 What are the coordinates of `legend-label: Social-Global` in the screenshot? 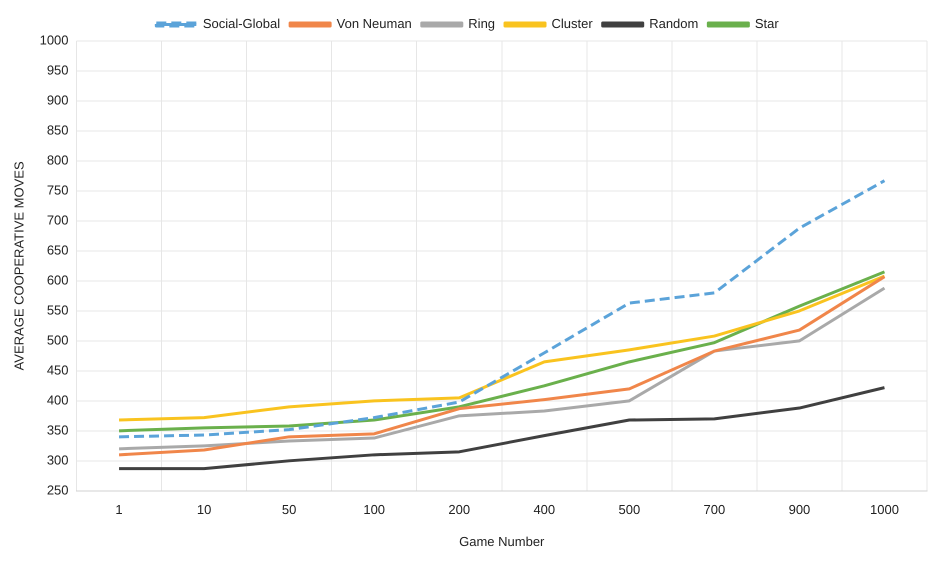 It's located at (241, 24).